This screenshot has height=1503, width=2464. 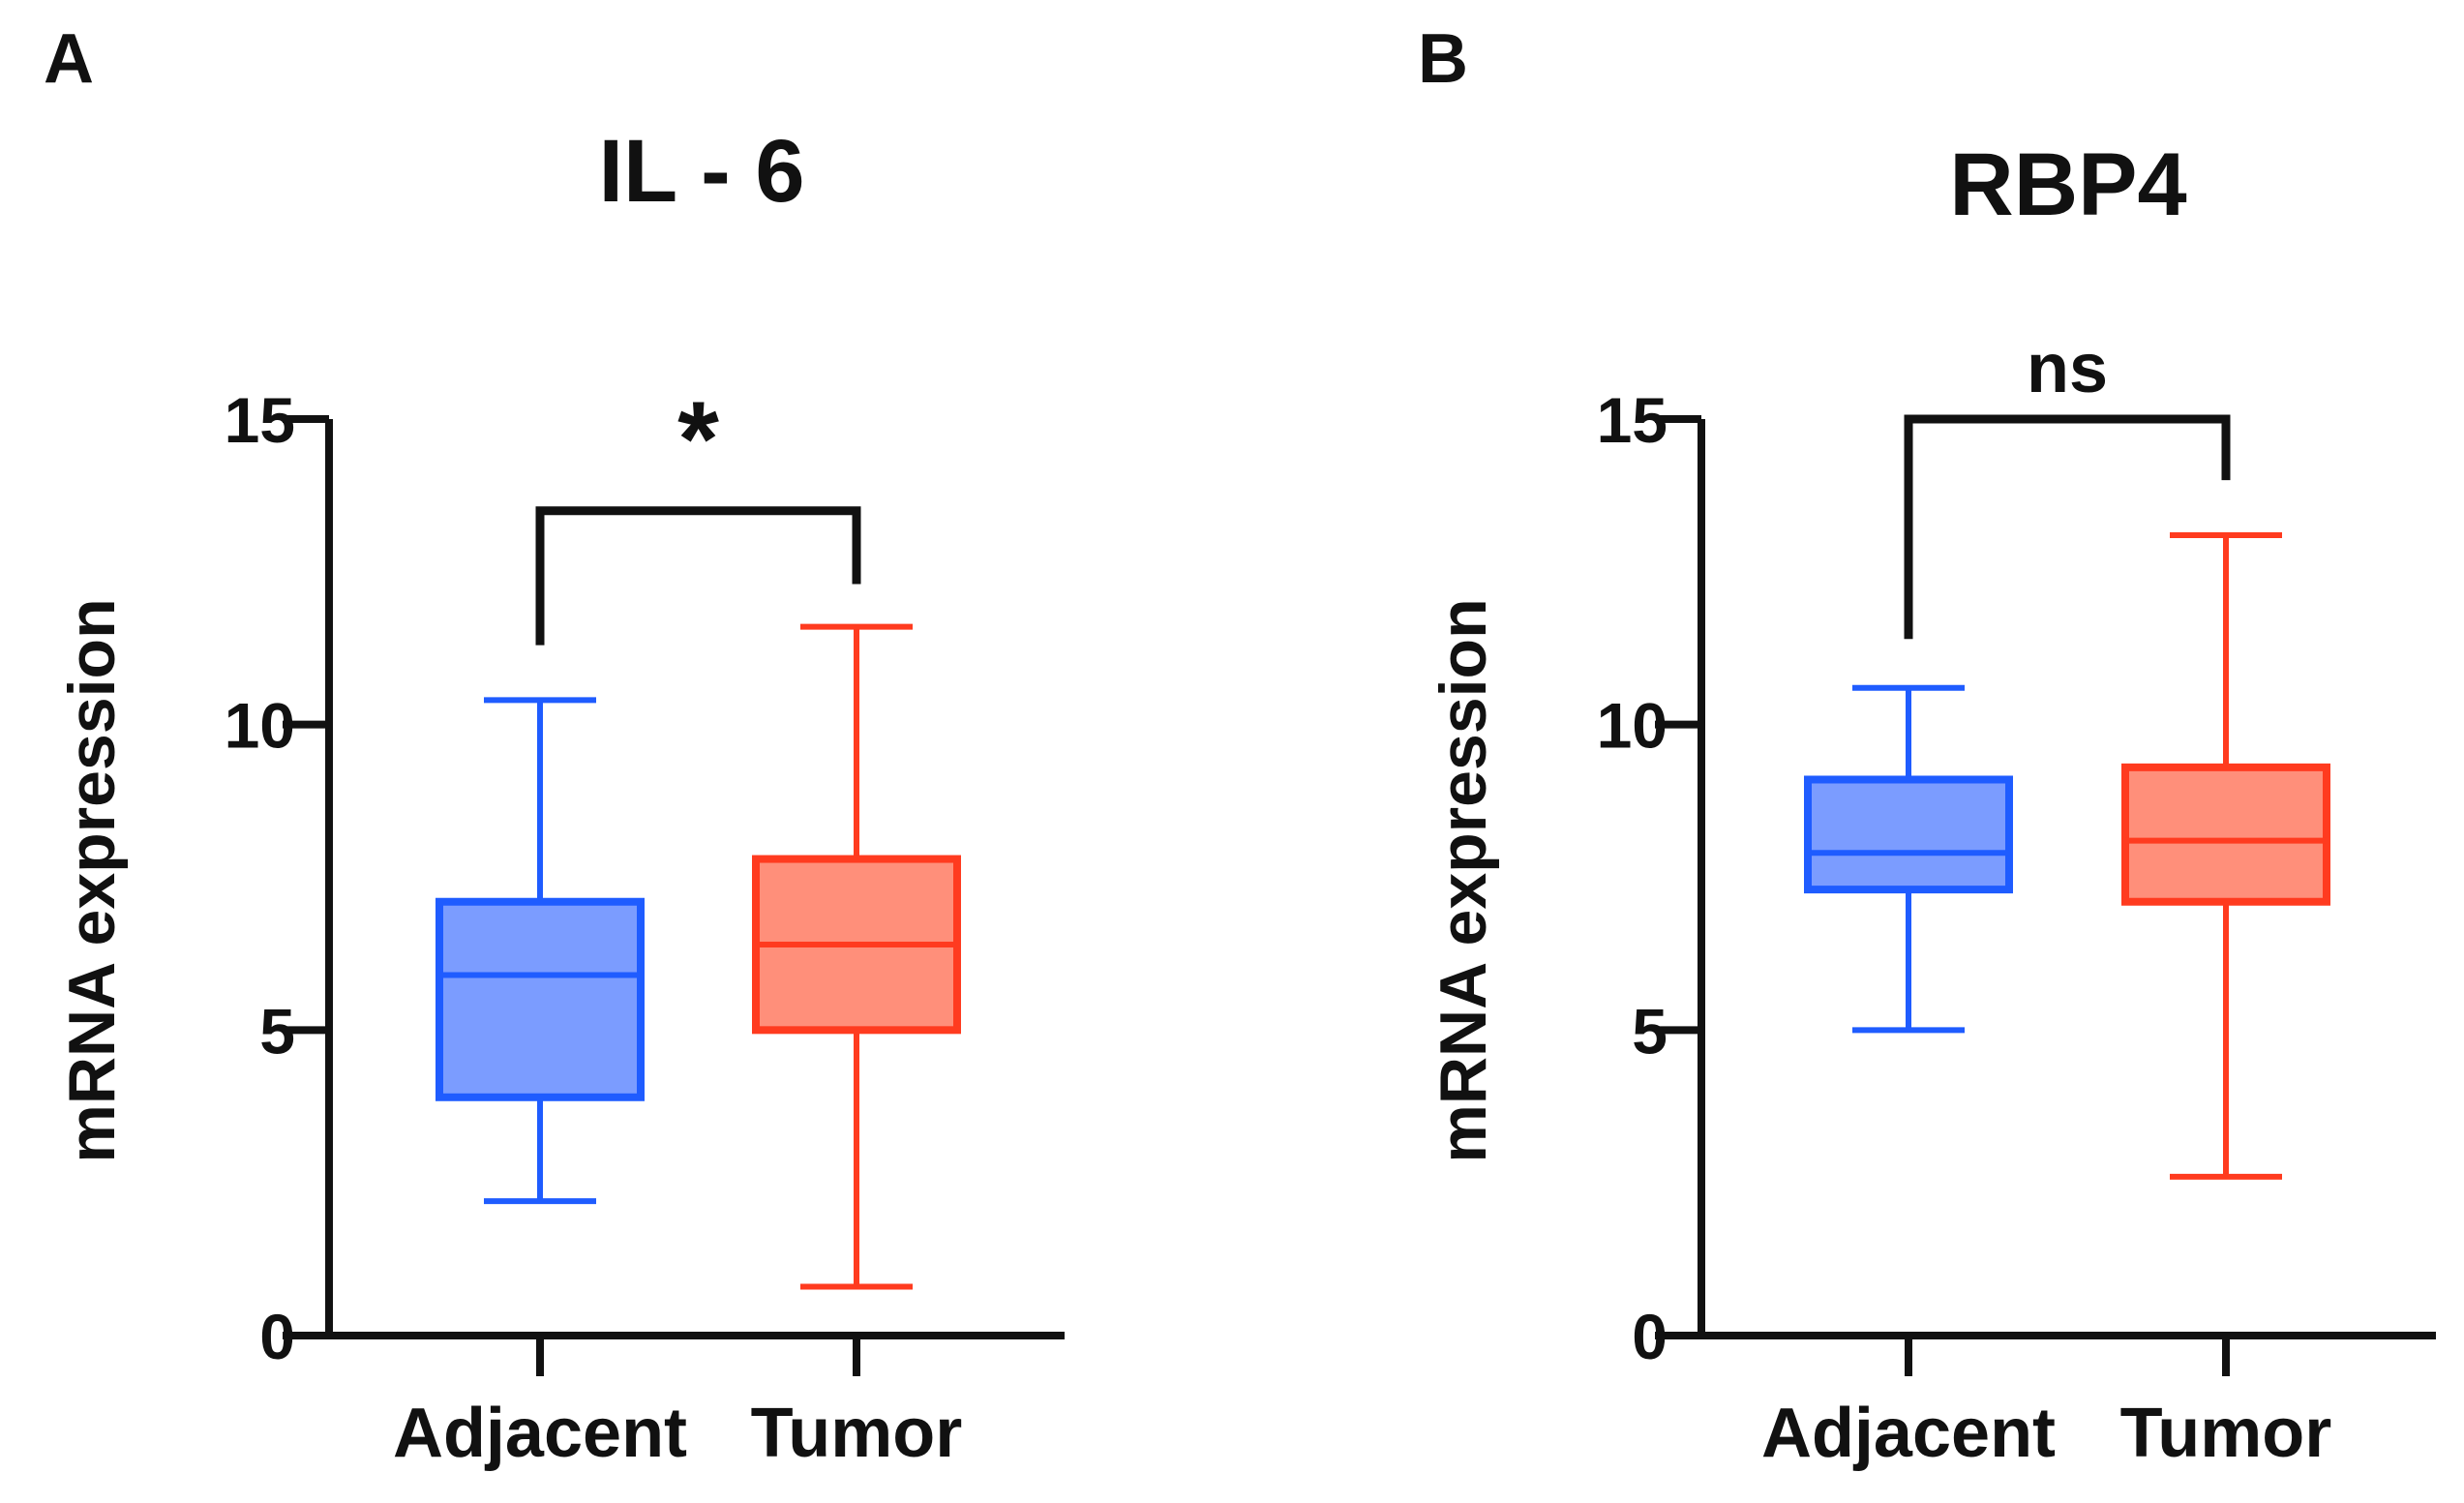 What do you see at coordinates (1443, 59) in the screenshot?
I see `panel-b-letter: B` at bounding box center [1443, 59].